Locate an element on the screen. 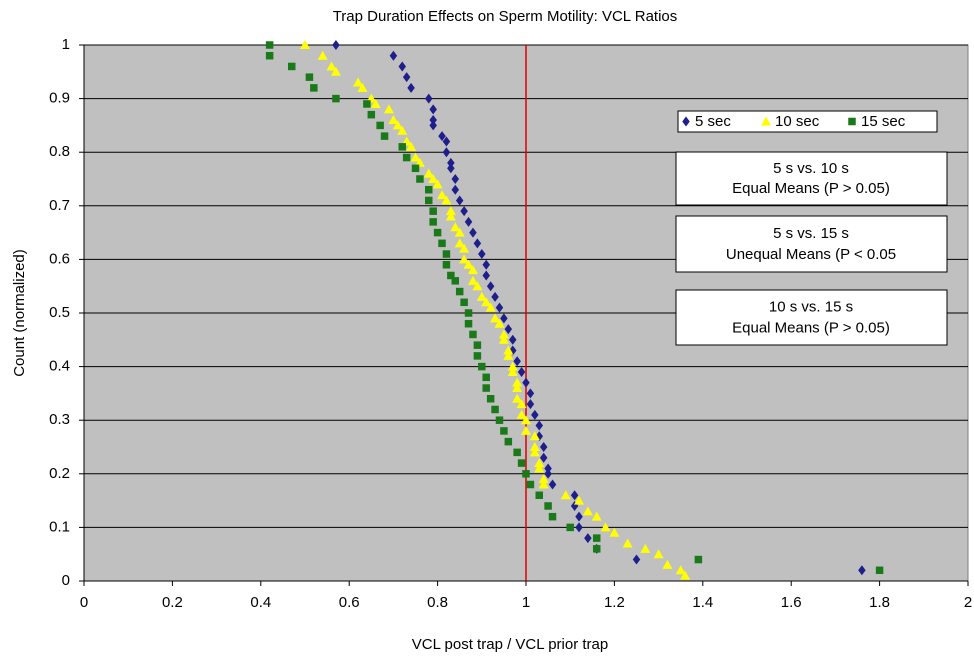 The width and height of the screenshot is (974, 658). x-tick-label: 1.8 is located at coordinates (879, 602).